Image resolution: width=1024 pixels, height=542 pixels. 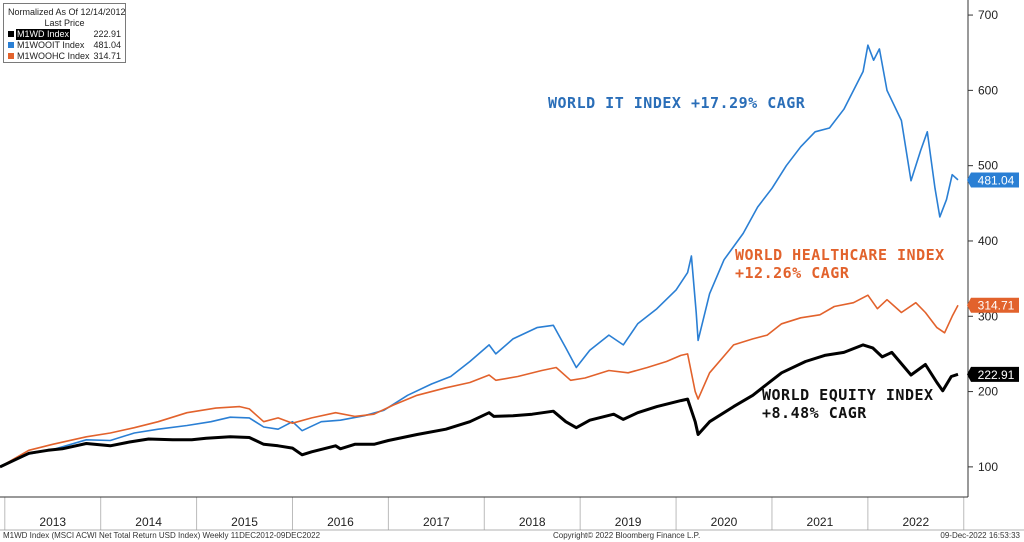 What do you see at coordinates (627, 535) in the screenshot?
I see `footer-copyright: Copyright© 2022 Bloomberg Finance L.P.` at bounding box center [627, 535].